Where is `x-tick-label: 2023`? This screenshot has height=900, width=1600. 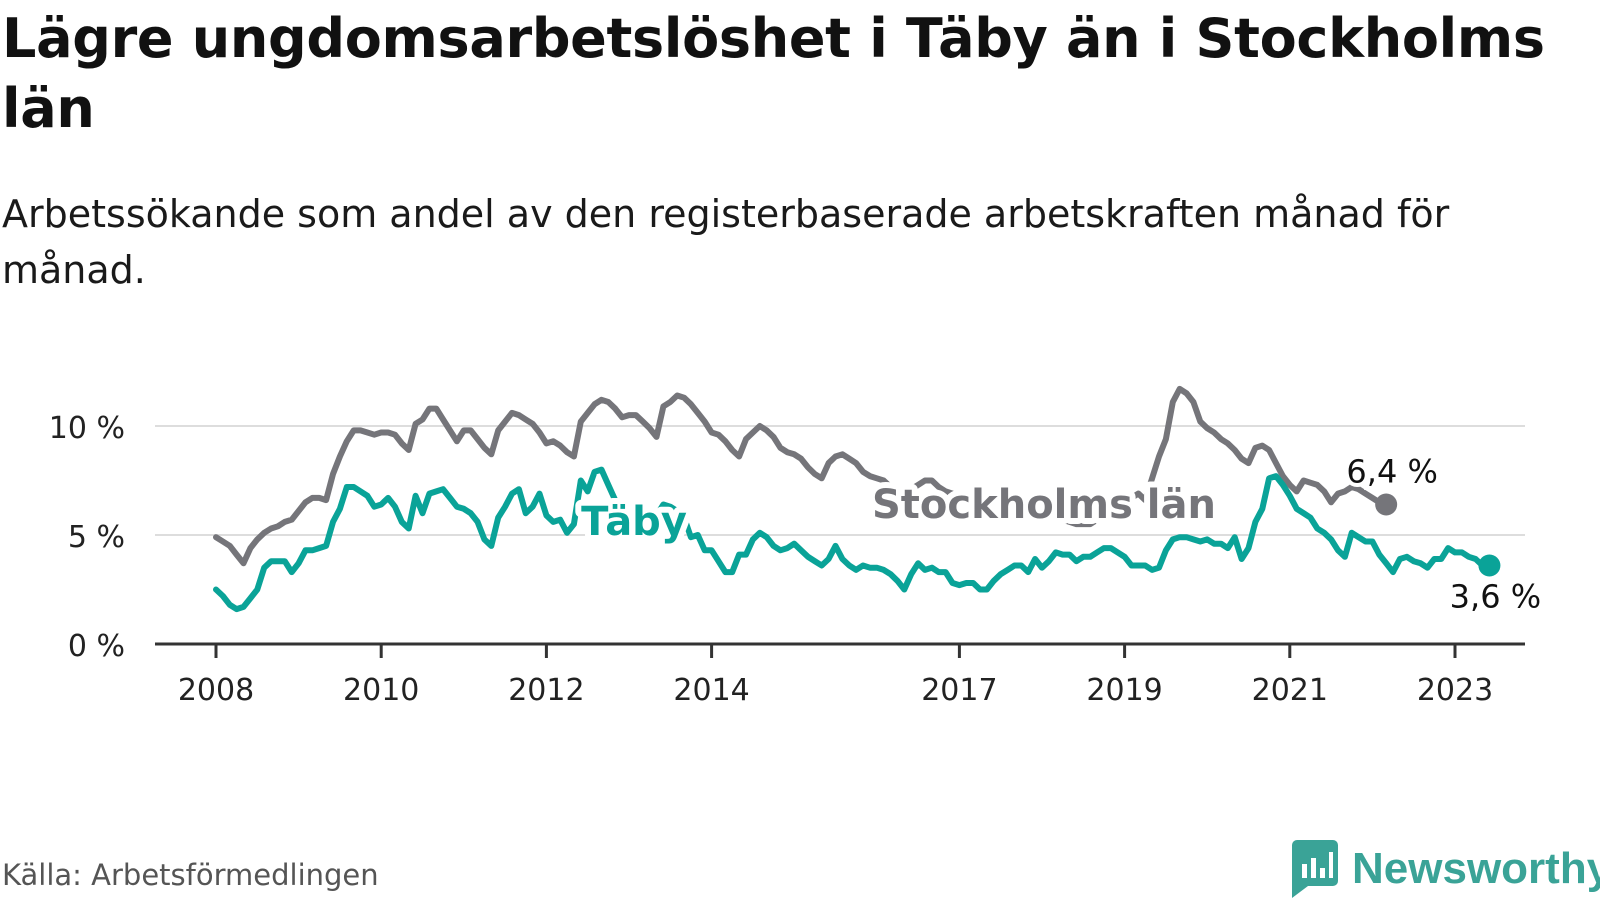 x-tick-label: 2023 is located at coordinates (1455, 690).